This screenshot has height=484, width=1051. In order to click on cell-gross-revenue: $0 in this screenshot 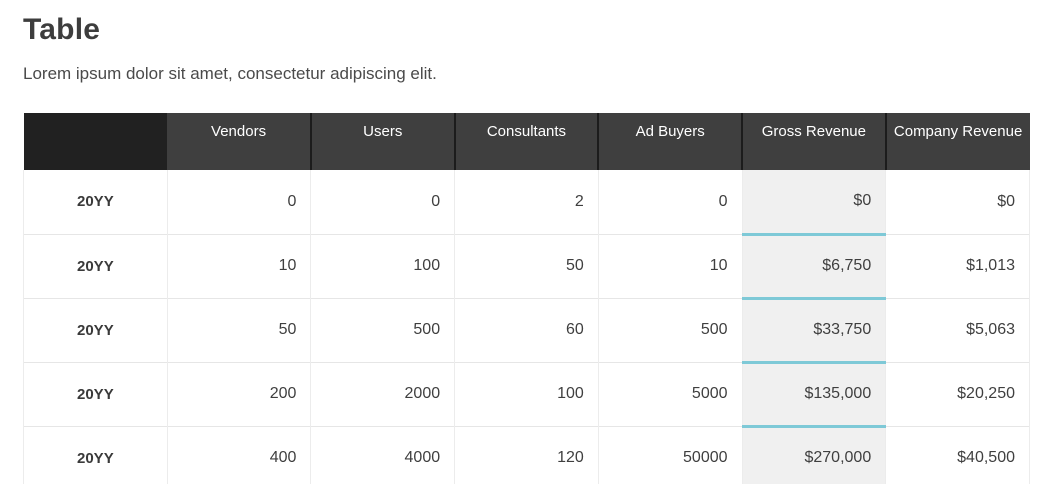, I will do `click(813, 203)`.